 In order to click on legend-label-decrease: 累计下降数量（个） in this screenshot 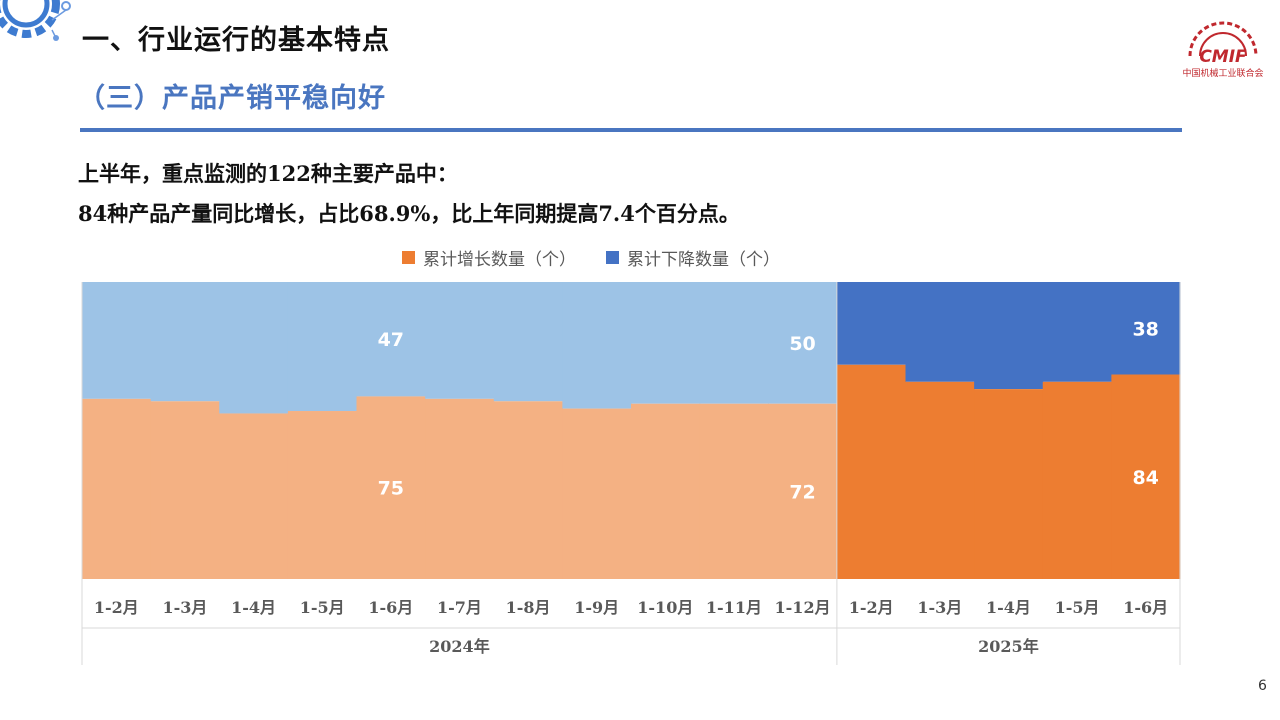, I will do `click(703, 259)`.